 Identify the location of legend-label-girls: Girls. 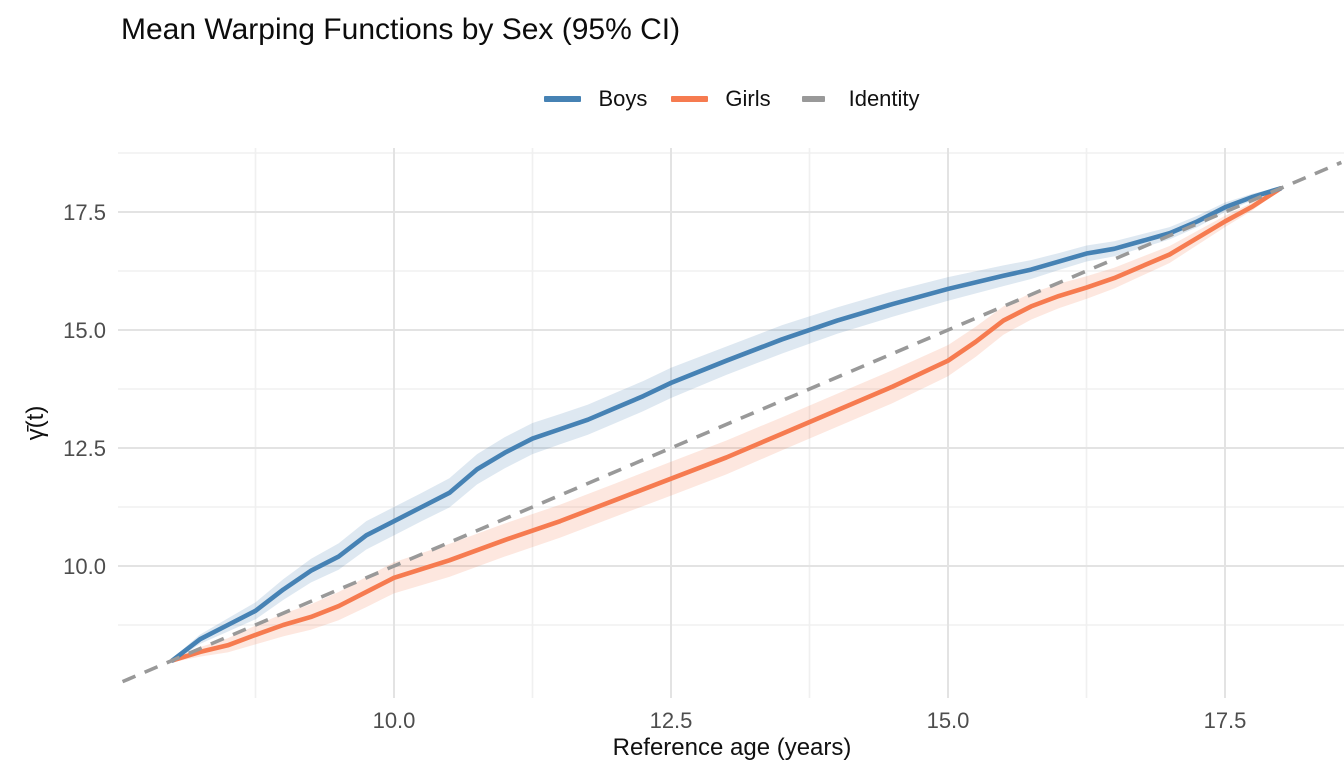
(748, 98).